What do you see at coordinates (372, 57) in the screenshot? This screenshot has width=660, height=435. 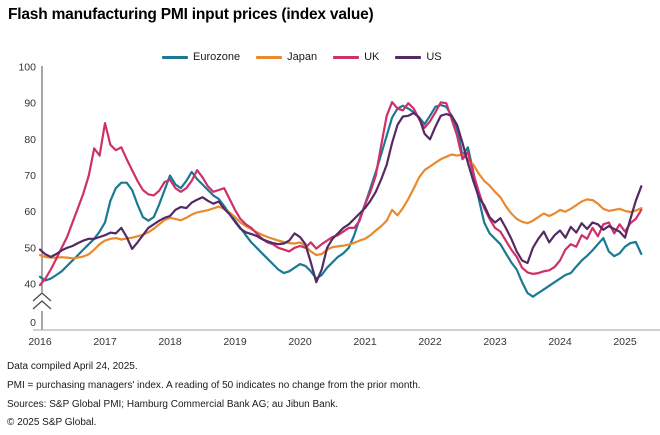 I see `legend-label-uk: UK` at bounding box center [372, 57].